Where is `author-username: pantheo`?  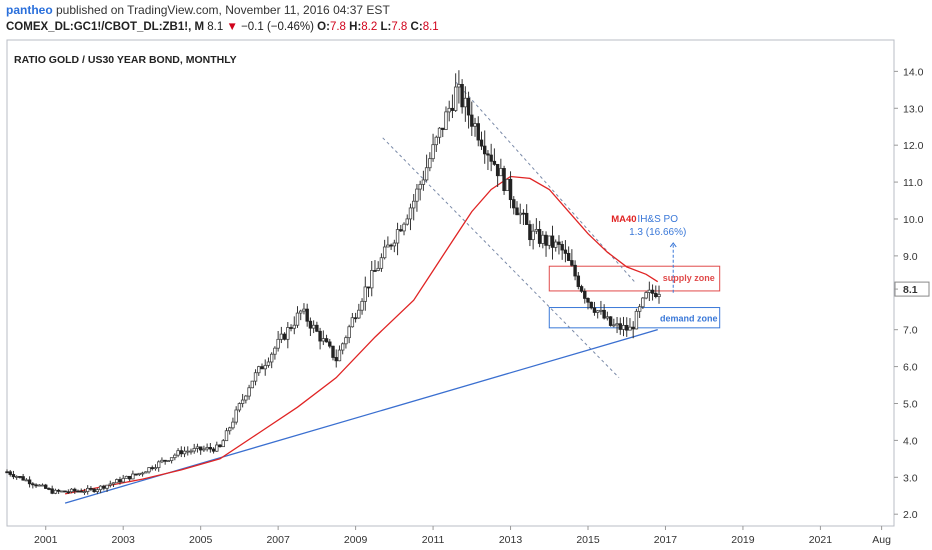
author-username: pantheo is located at coordinates (29, 10).